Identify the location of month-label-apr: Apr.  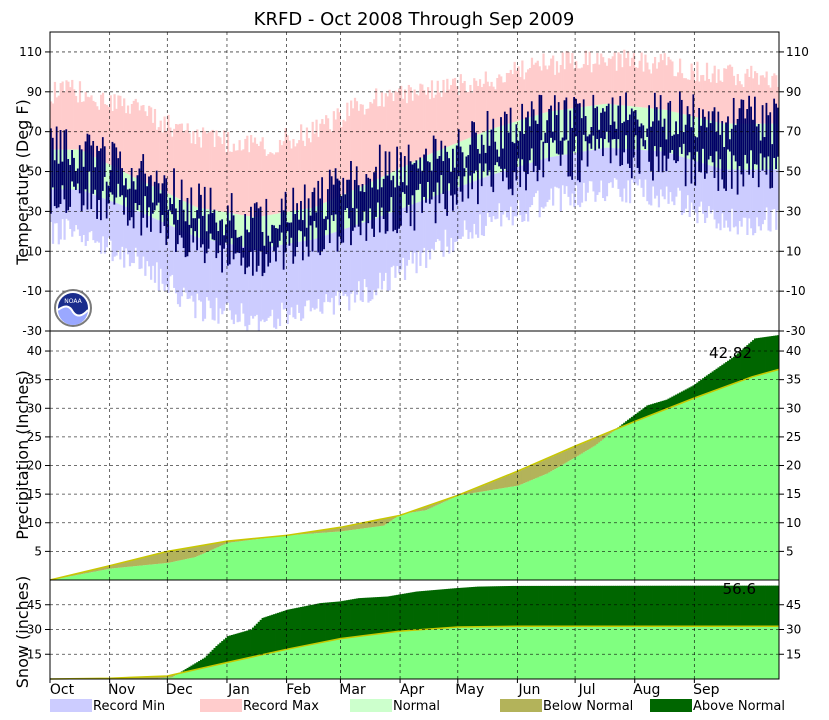
(412, 690).